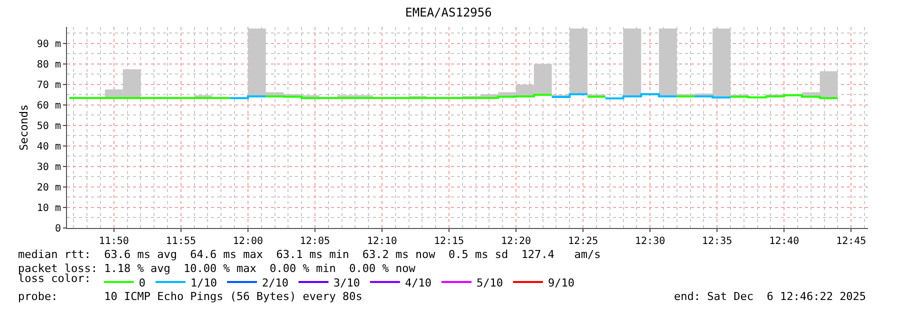 The height and width of the screenshot is (310, 897). Describe the element at coordinates (650, 241) in the screenshot. I see `x-tick-label: 12:30` at that location.